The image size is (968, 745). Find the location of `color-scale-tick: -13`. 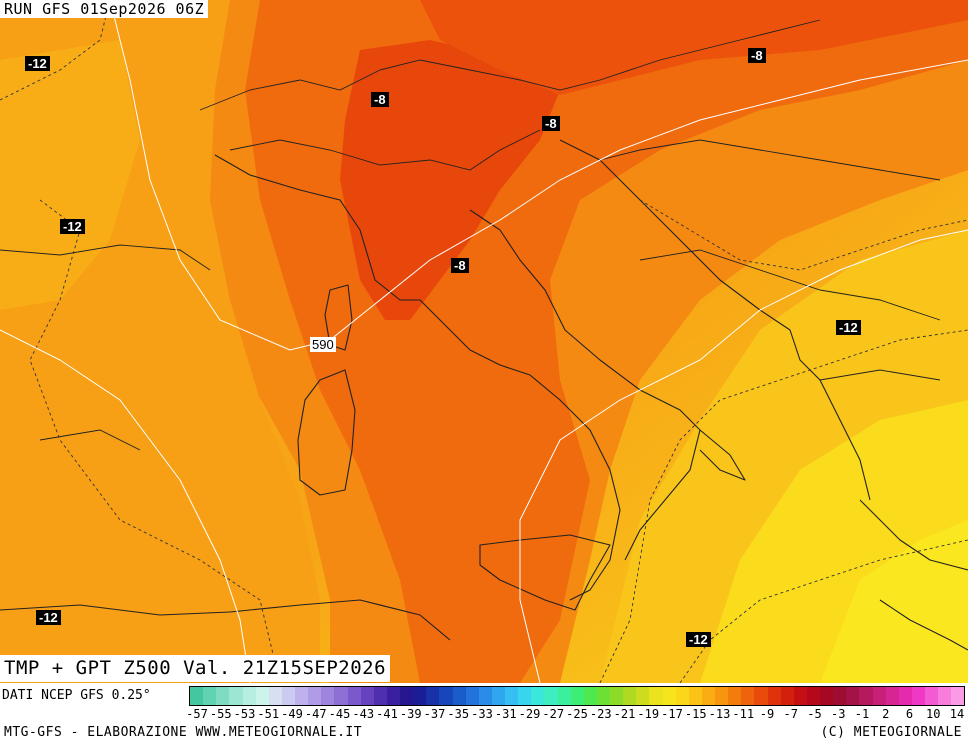

color-scale-tick: -13 is located at coordinates (719, 714).